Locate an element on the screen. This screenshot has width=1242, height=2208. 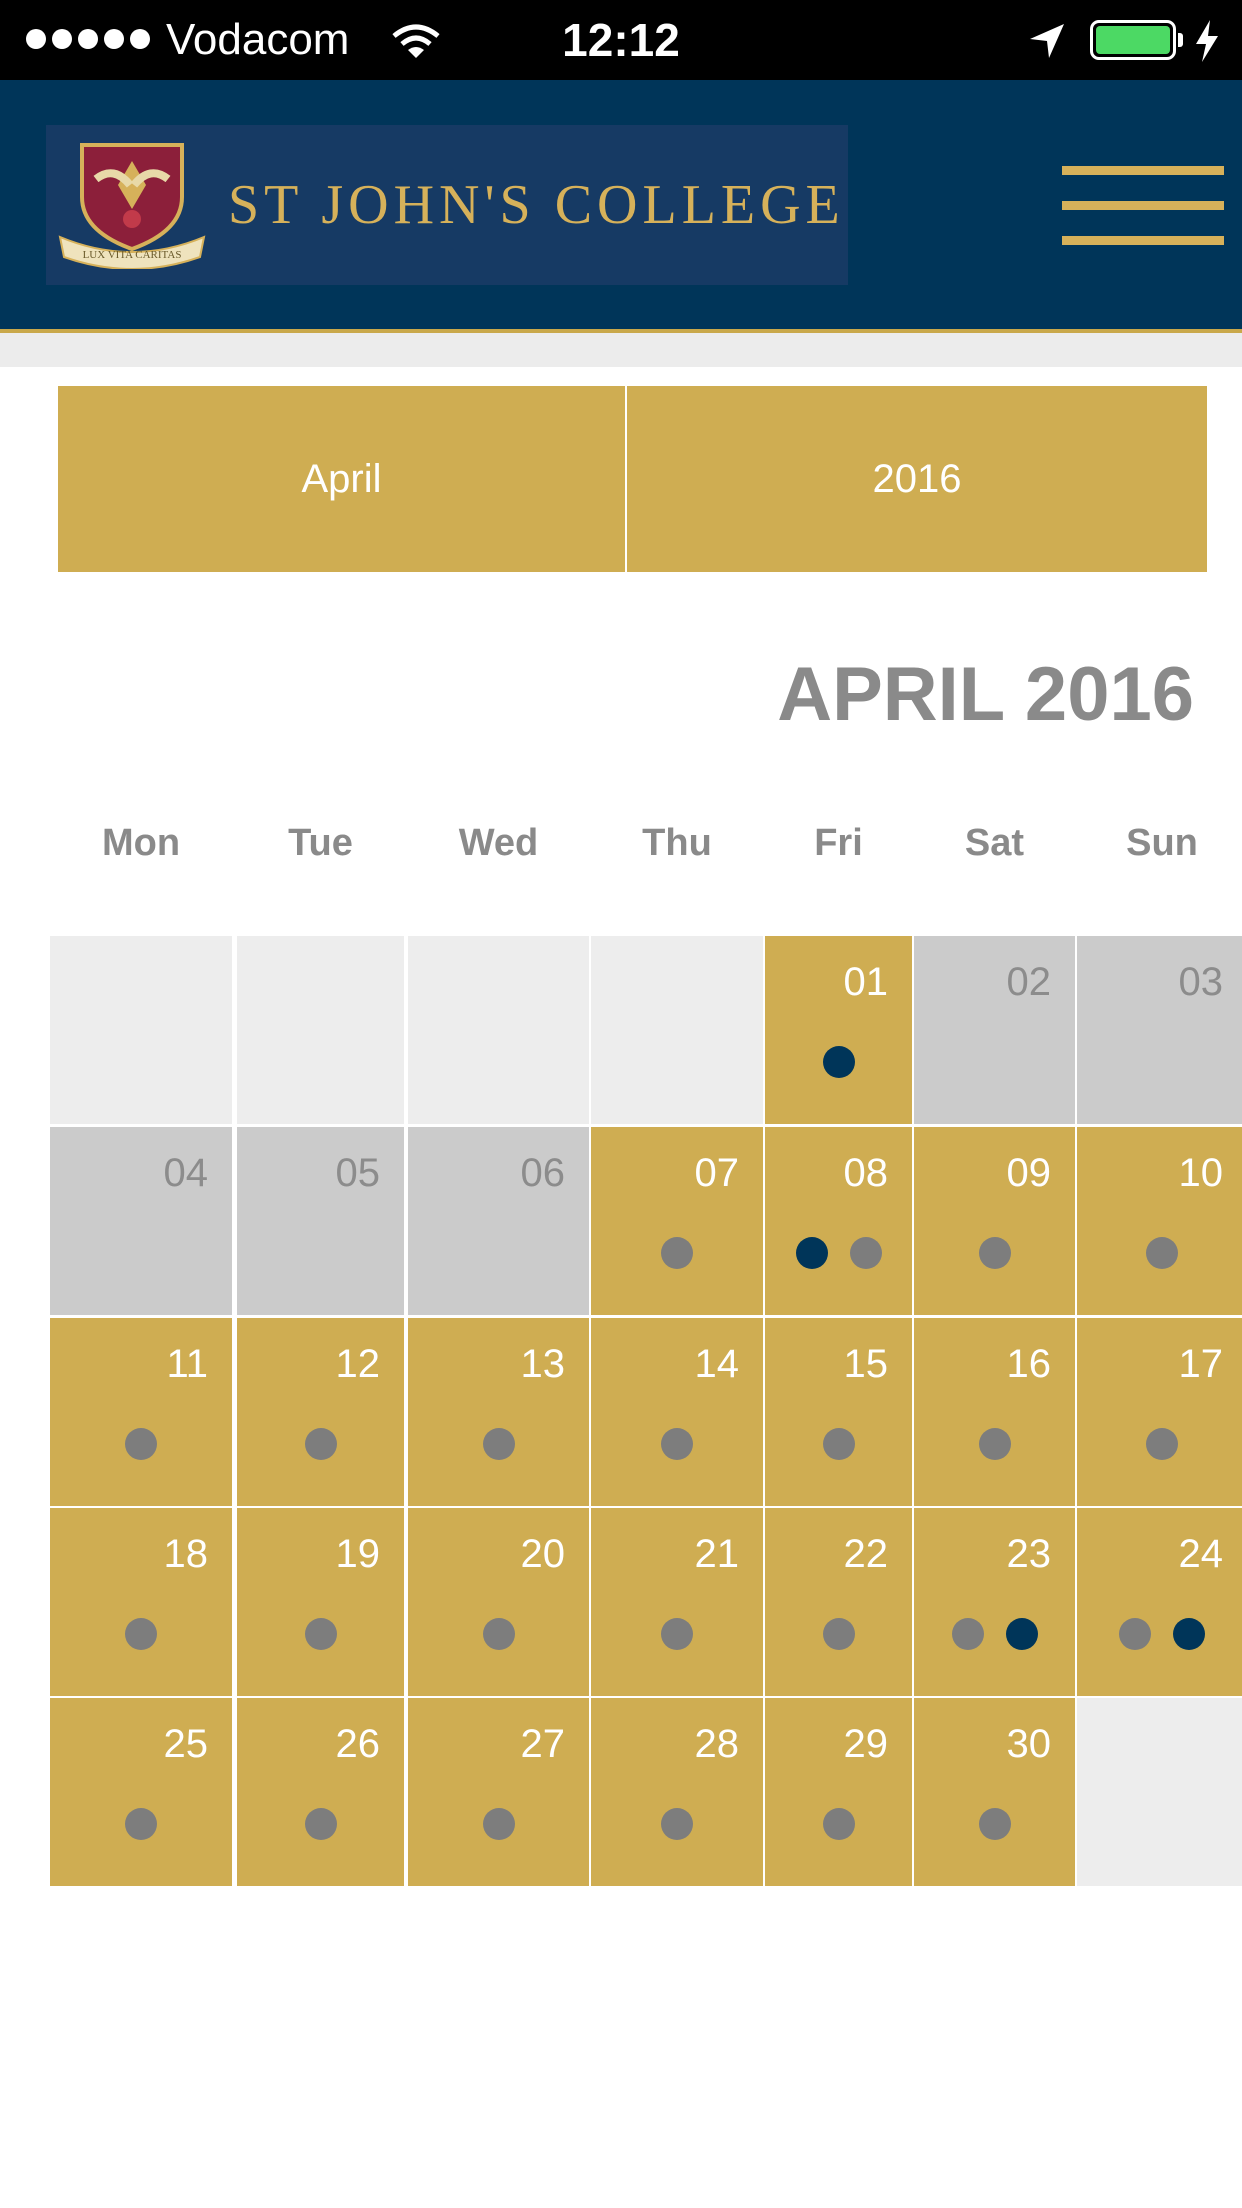
calendar-day-cell: 15 is located at coordinates (838, 1412).